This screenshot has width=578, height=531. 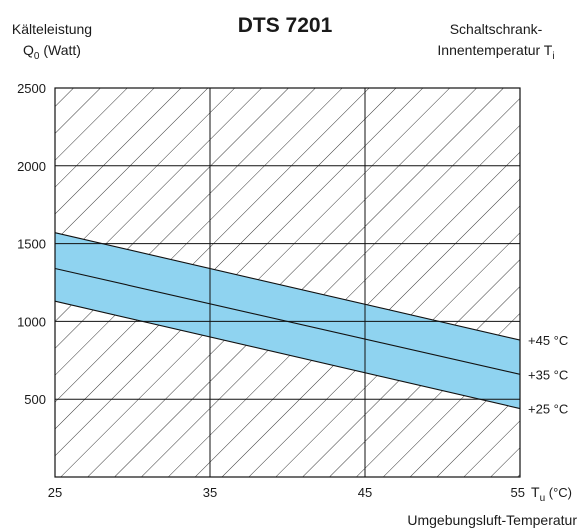 What do you see at coordinates (548, 340) in the screenshot?
I see `series-label-1: +45 °C` at bounding box center [548, 340].